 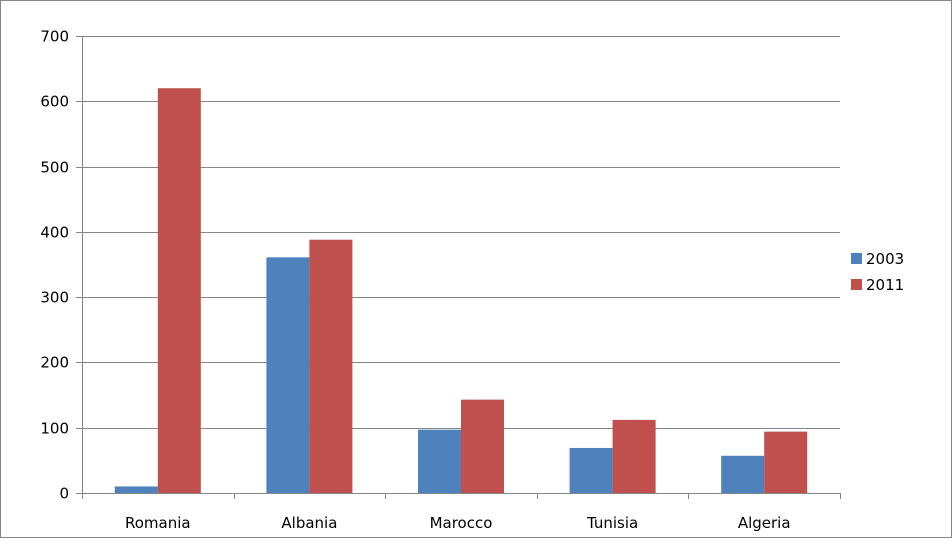 What do you see at coordinates (591, 470) in the screenshot?
I see `bar-tunisia-2003` at bounding box center [591, 470].